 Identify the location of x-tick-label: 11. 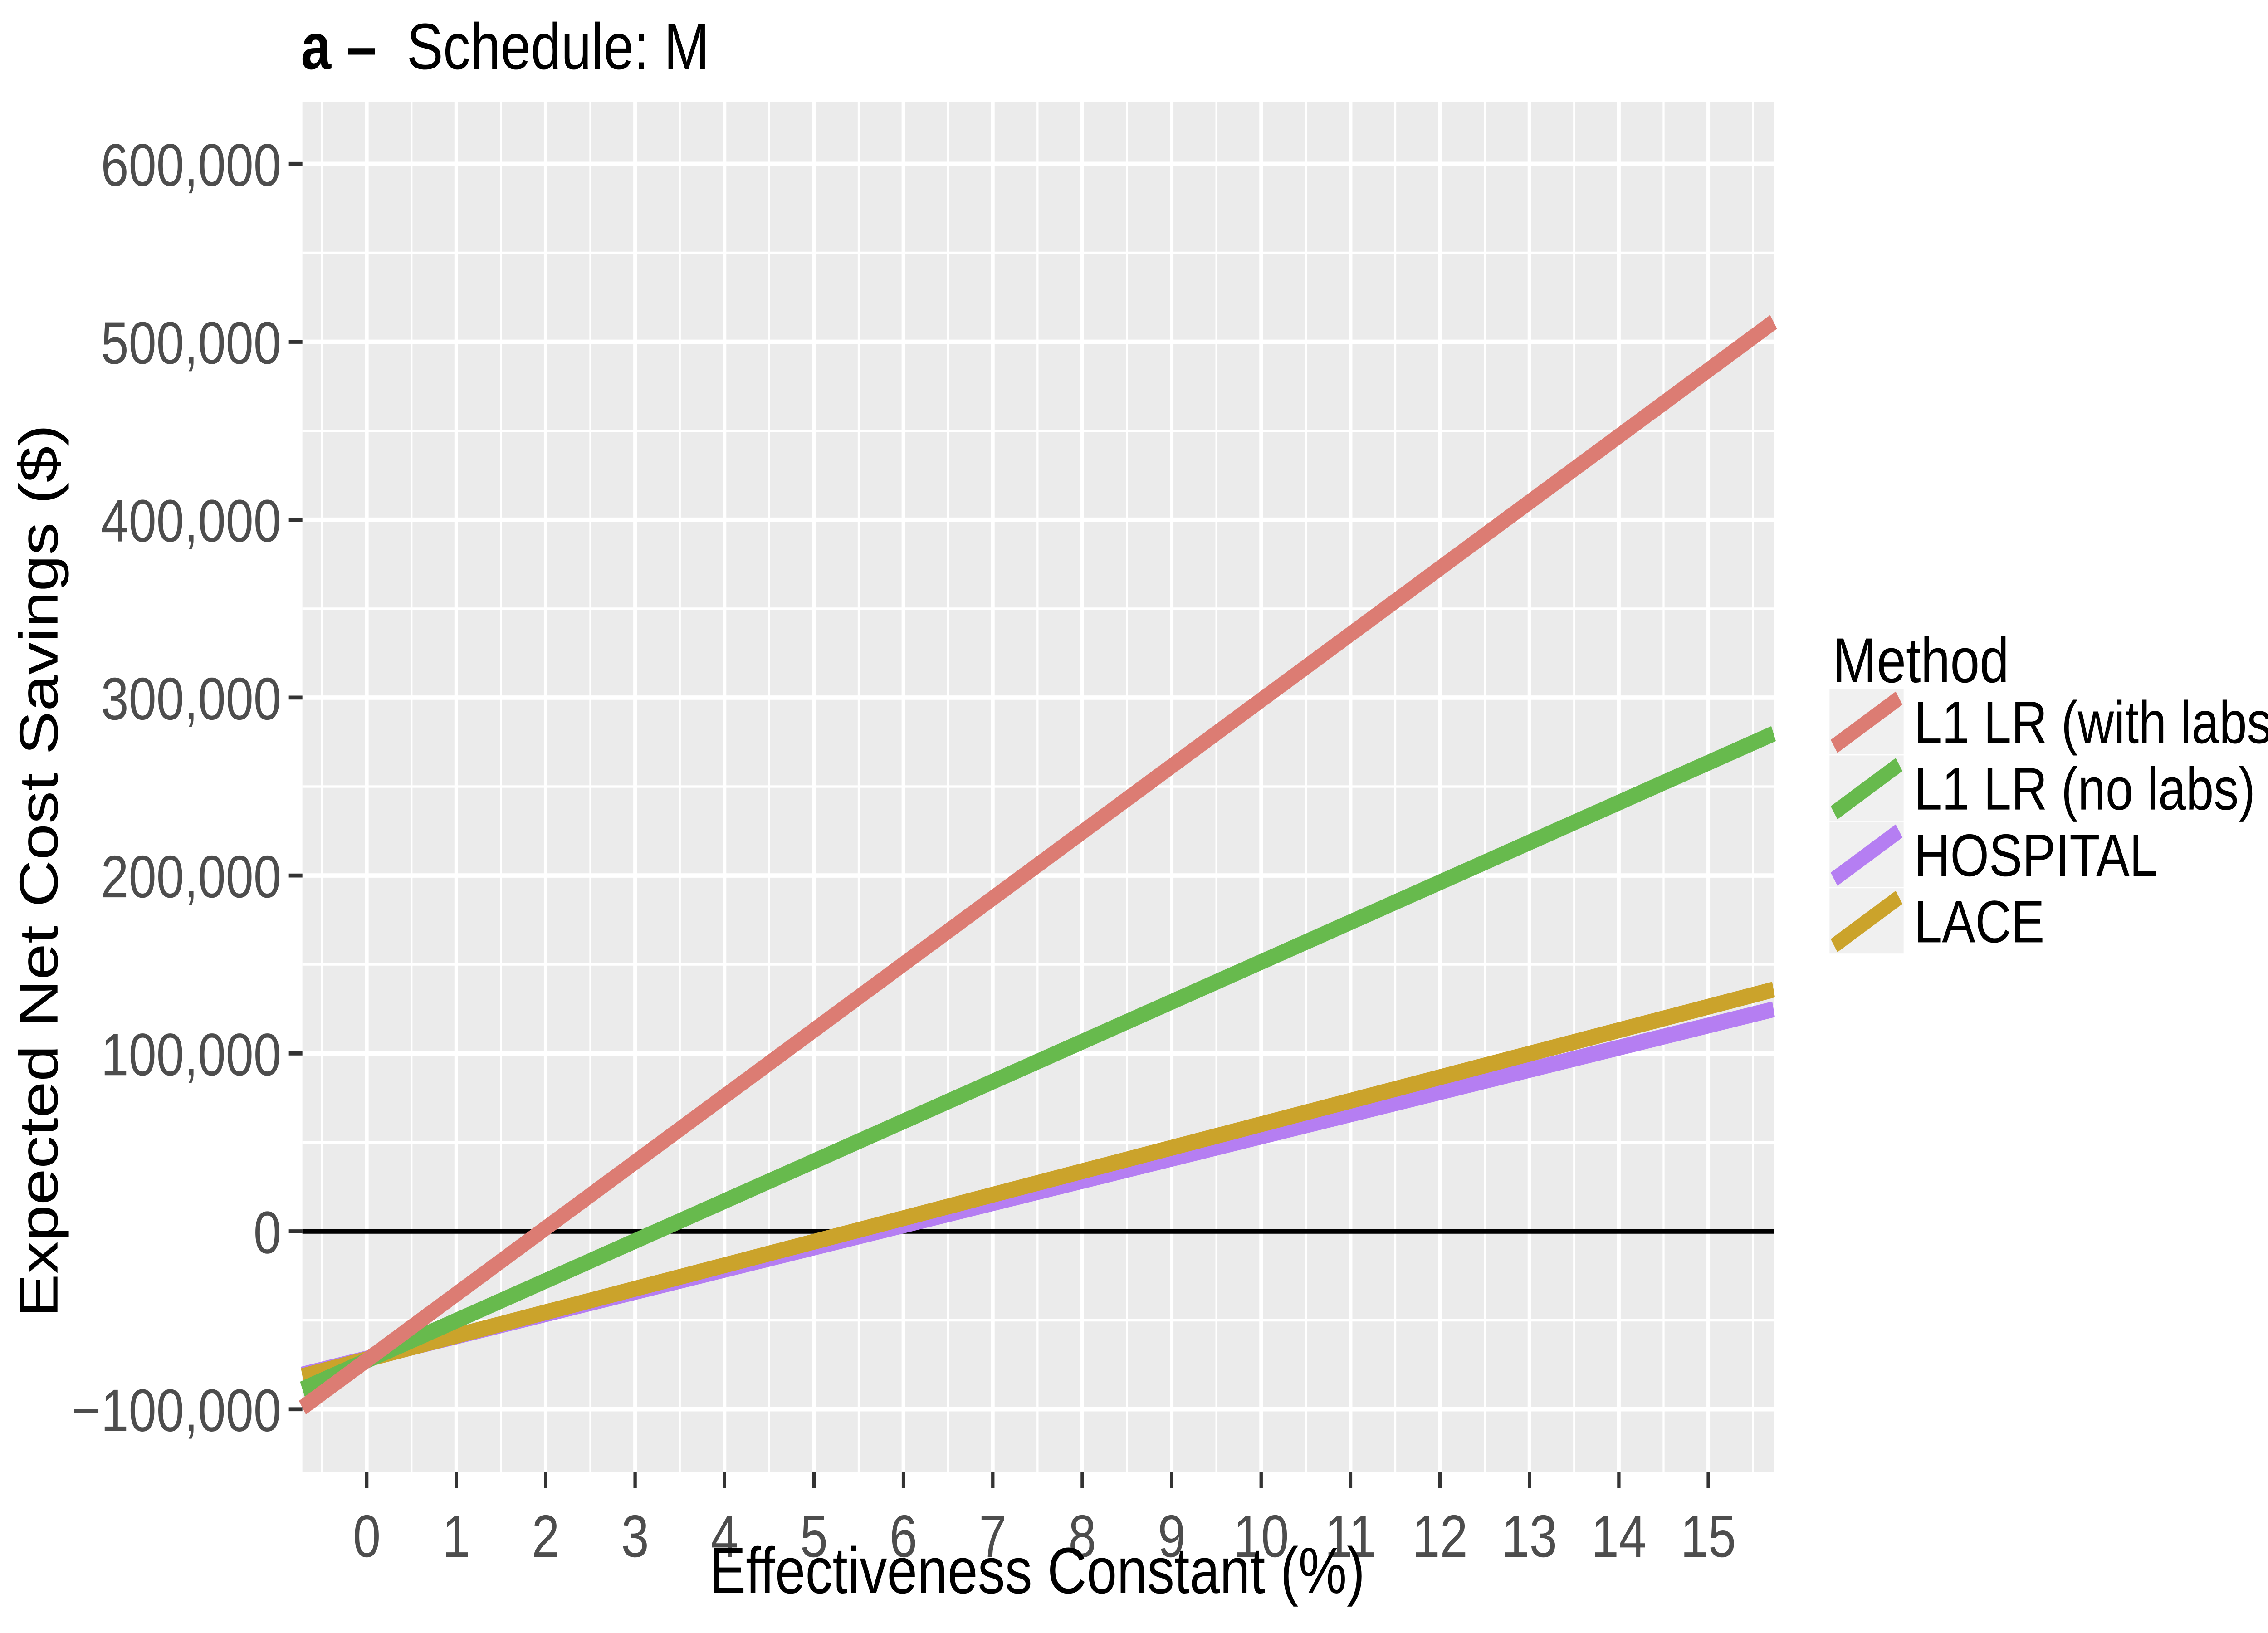
(1350, 1535).